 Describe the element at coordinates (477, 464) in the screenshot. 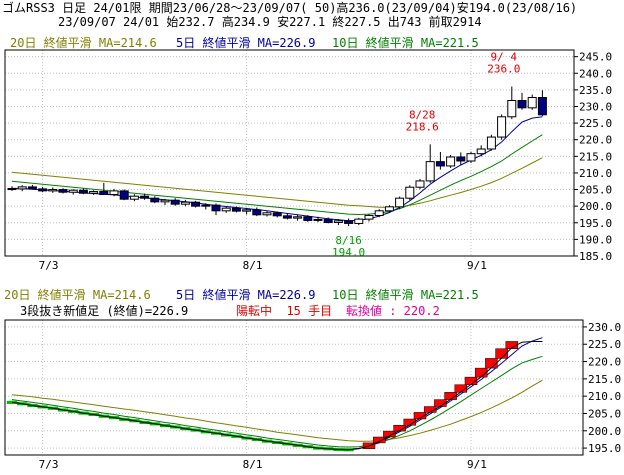

I see `bottom-x-label-9/1: 9/1` at that location.